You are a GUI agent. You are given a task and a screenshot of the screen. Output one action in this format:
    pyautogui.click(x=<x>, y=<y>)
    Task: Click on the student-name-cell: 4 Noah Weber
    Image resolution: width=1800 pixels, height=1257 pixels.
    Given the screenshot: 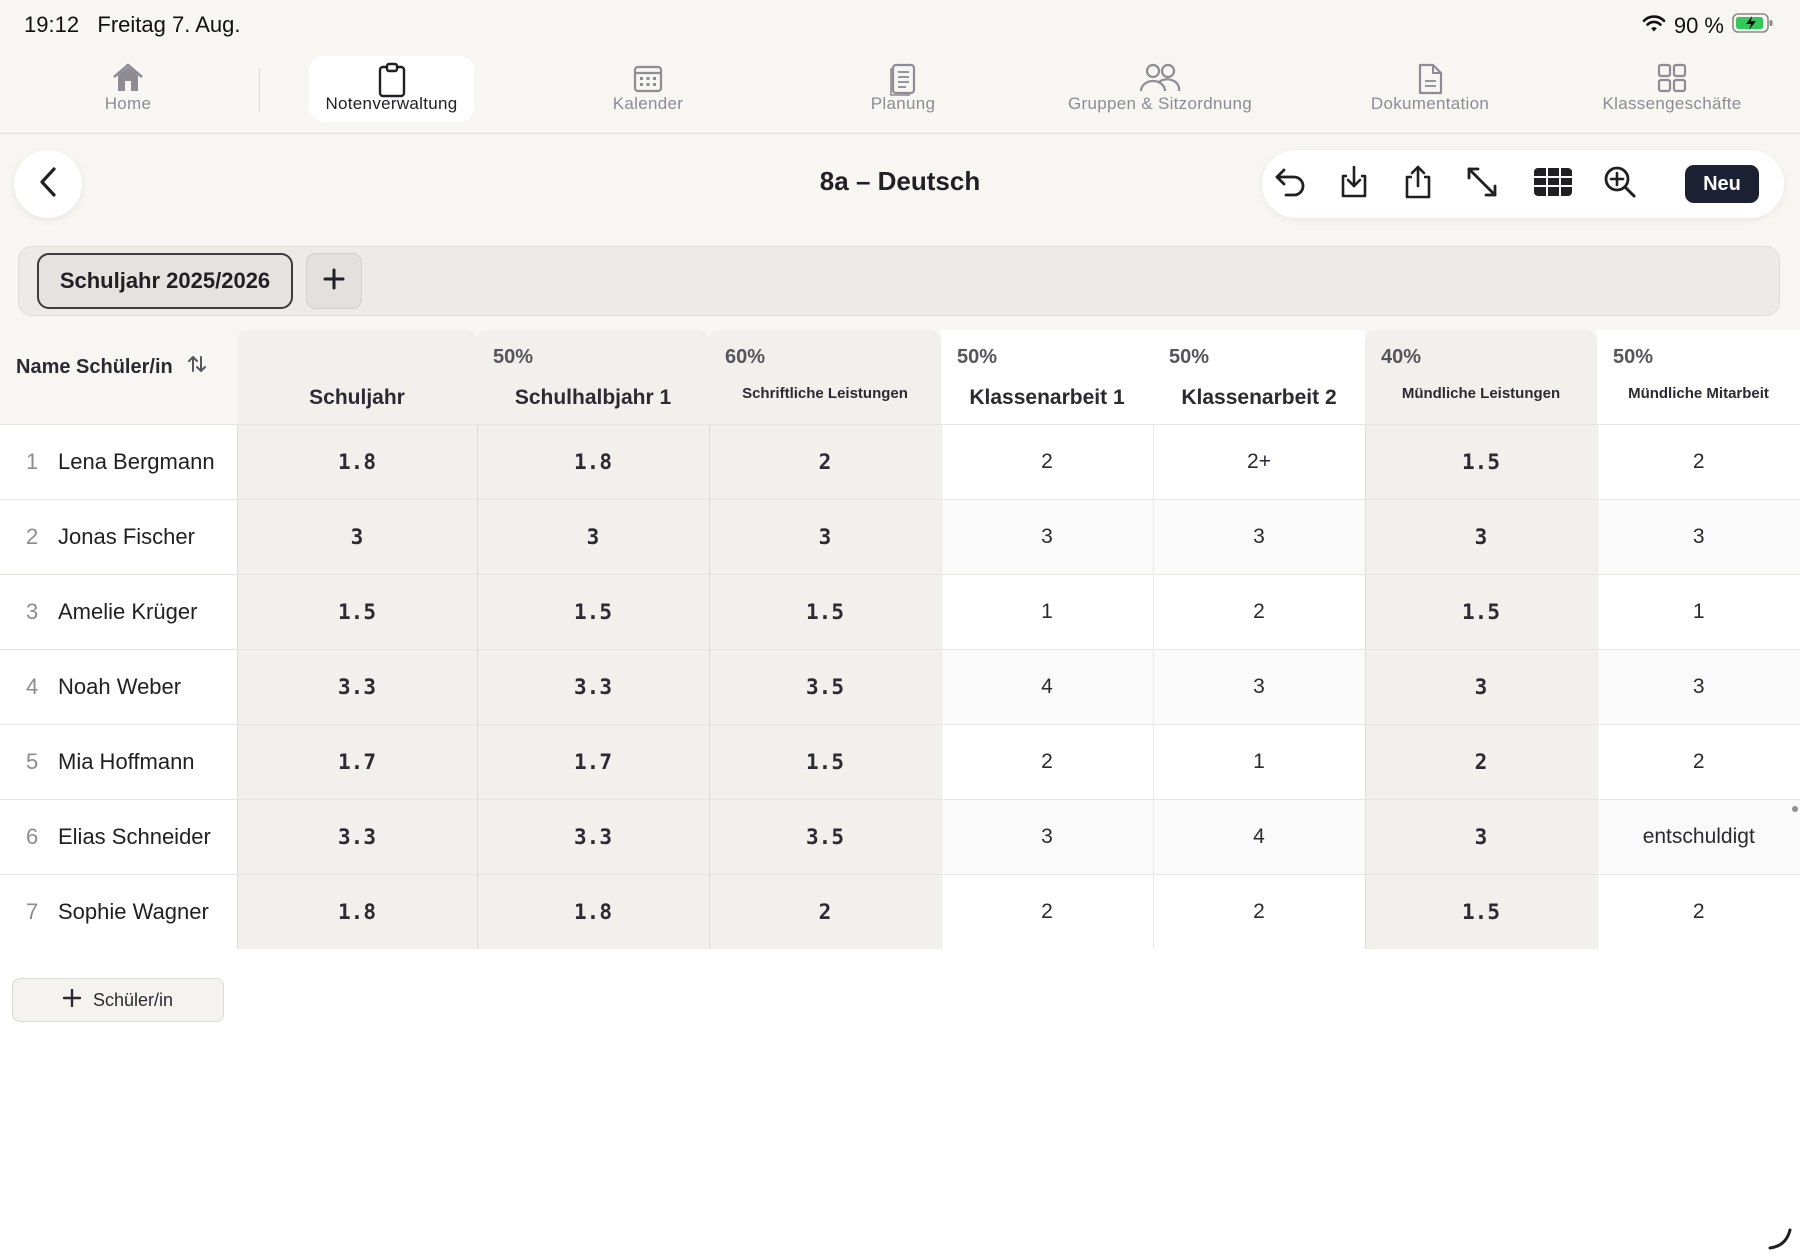 What is the action you would take?
    pyautogui.click(x=118, y=686)
    